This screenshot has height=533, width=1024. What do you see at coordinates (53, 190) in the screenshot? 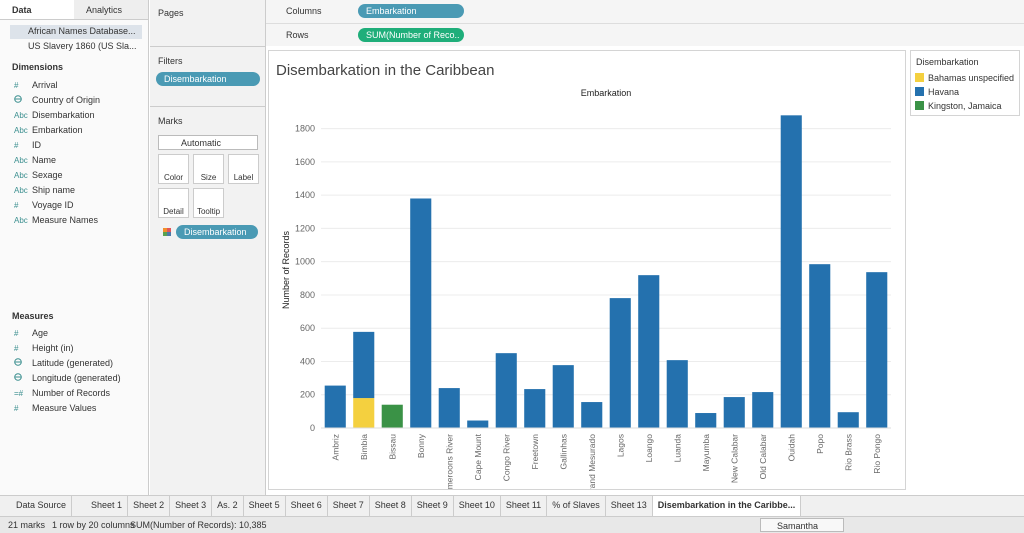
I see `field-name: Ship name` at bounding box center [53, 190].